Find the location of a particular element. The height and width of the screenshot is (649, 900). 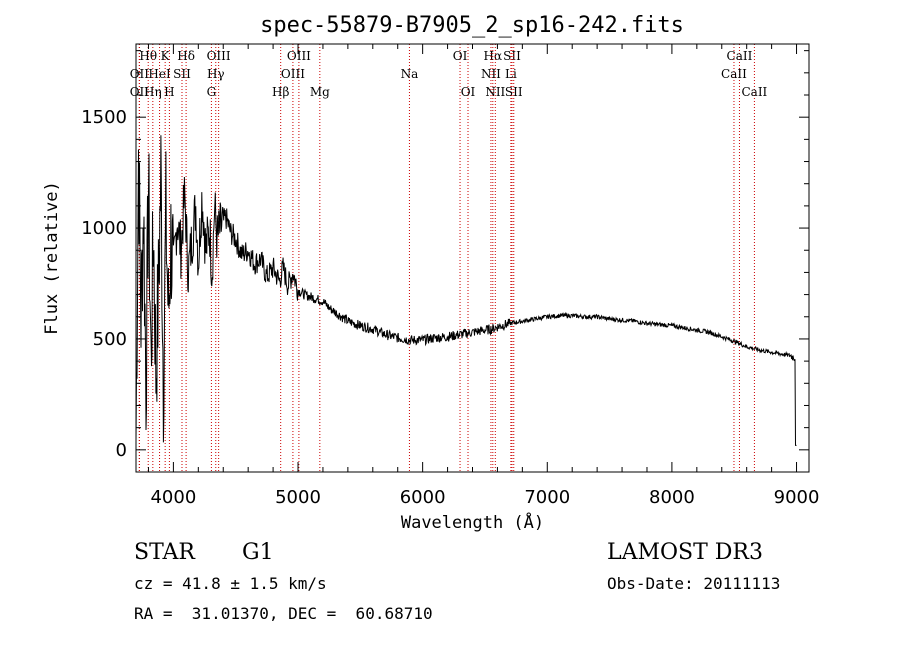

redshift-label: cz = 41.8 ± 1.5 km/s is located at coordinates (230, 583).